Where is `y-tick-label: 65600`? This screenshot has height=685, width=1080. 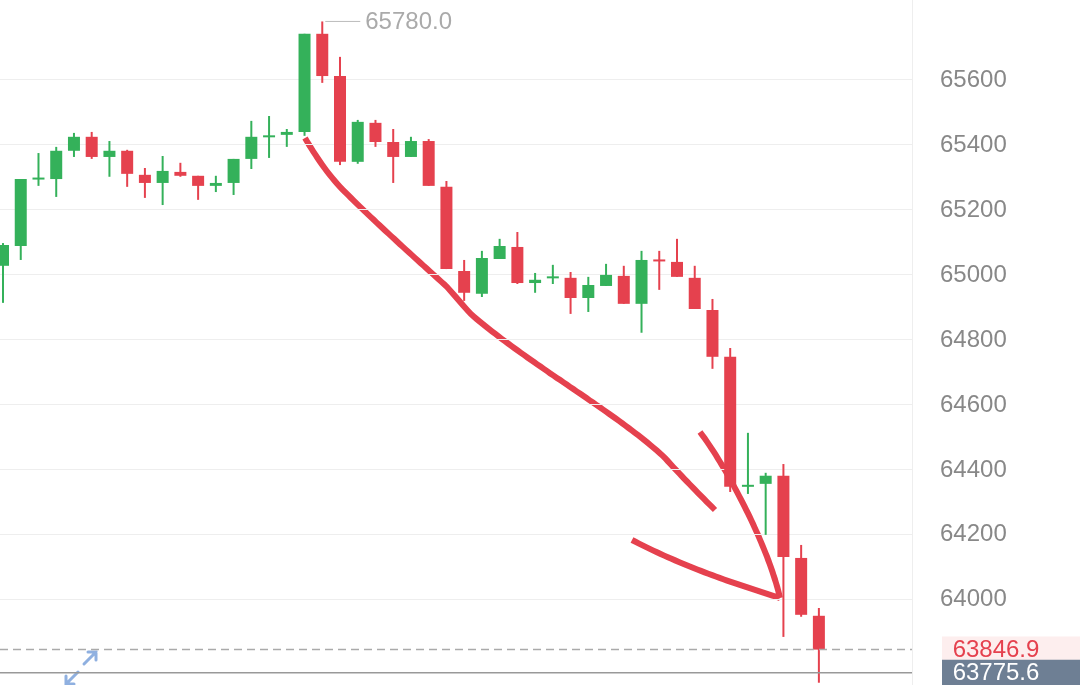 y-tick-label: 65600 is located at coordinates (973, 78).